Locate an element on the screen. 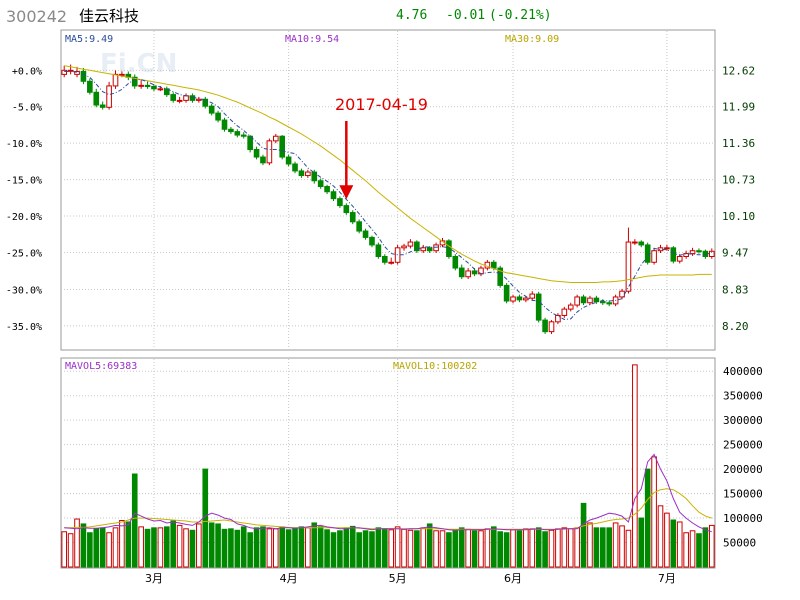  right-tick-label: 10.73 is located at coordinates (738, 180).